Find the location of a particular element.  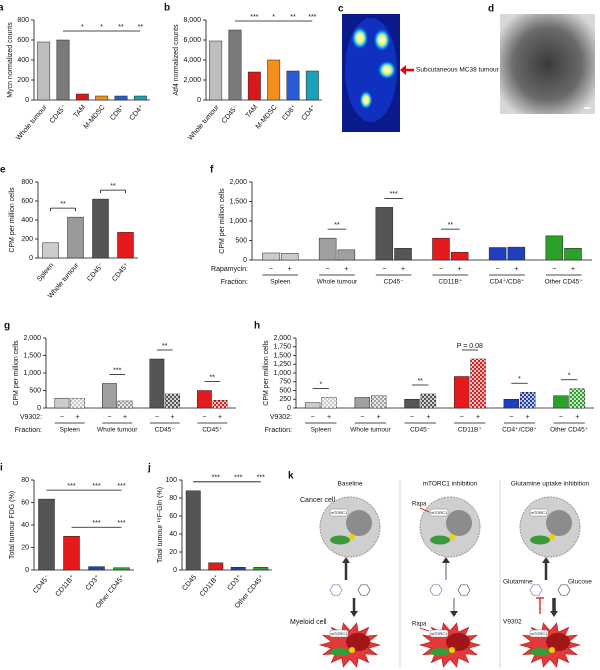

panel-letter: i is located at coordinates (1, 468).